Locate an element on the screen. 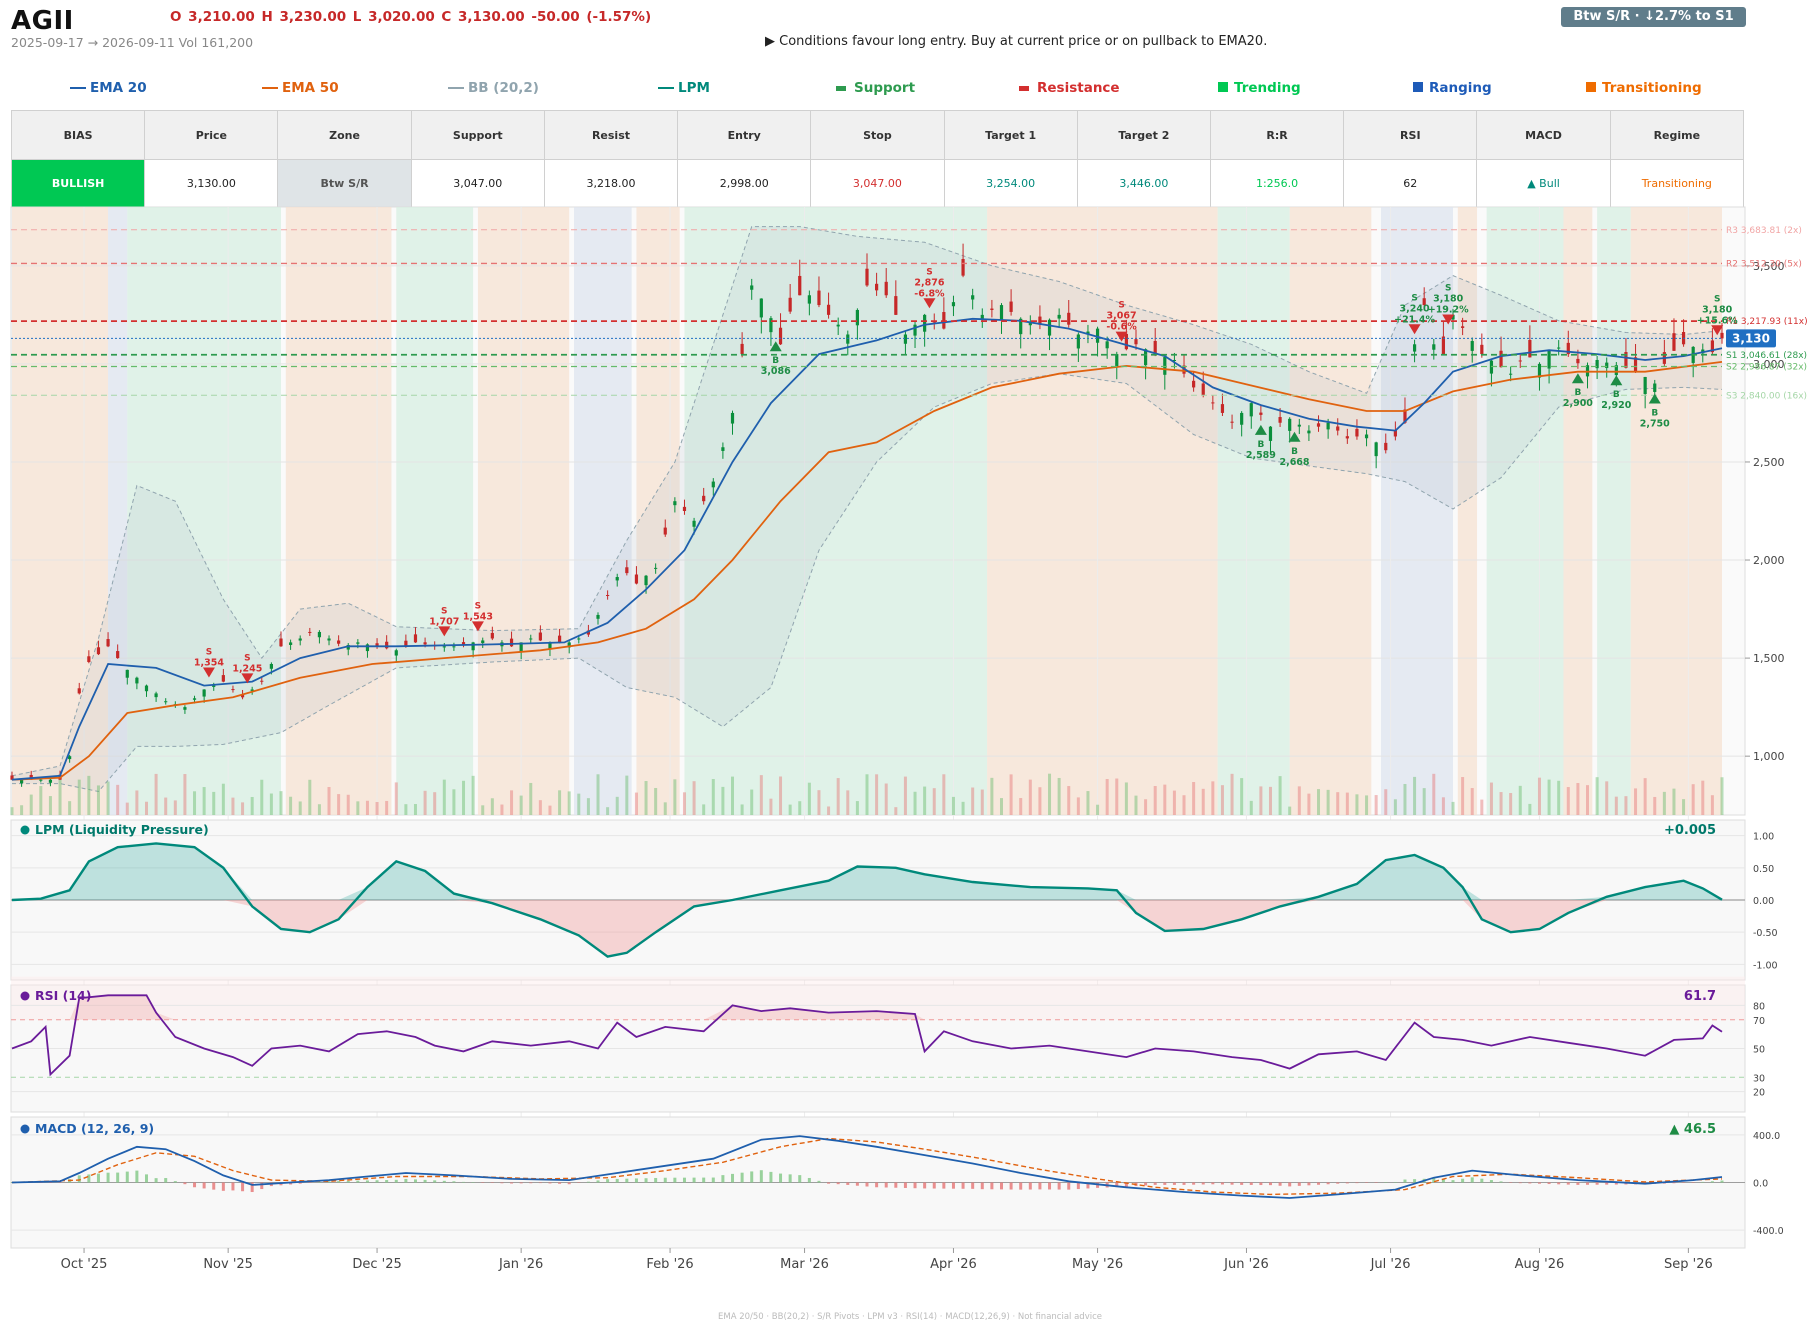 This screenshot has width=1820, height=1330. summary-value-macd: ▲ Bull is located at coordinates (1543, 183).